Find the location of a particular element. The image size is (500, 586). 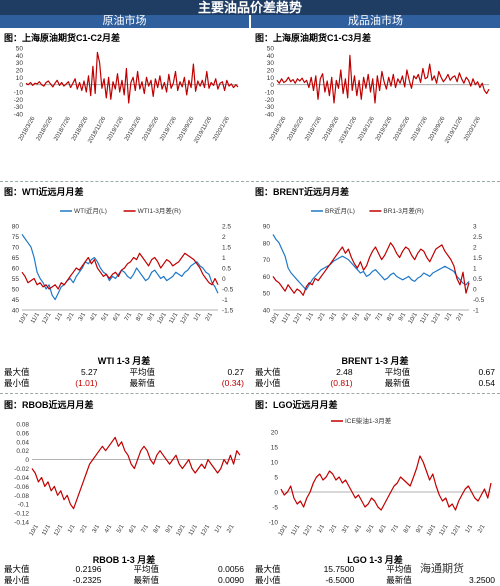

chart-title-wti: 图：WTI近远月月差 is located at coordinates (44, 192).